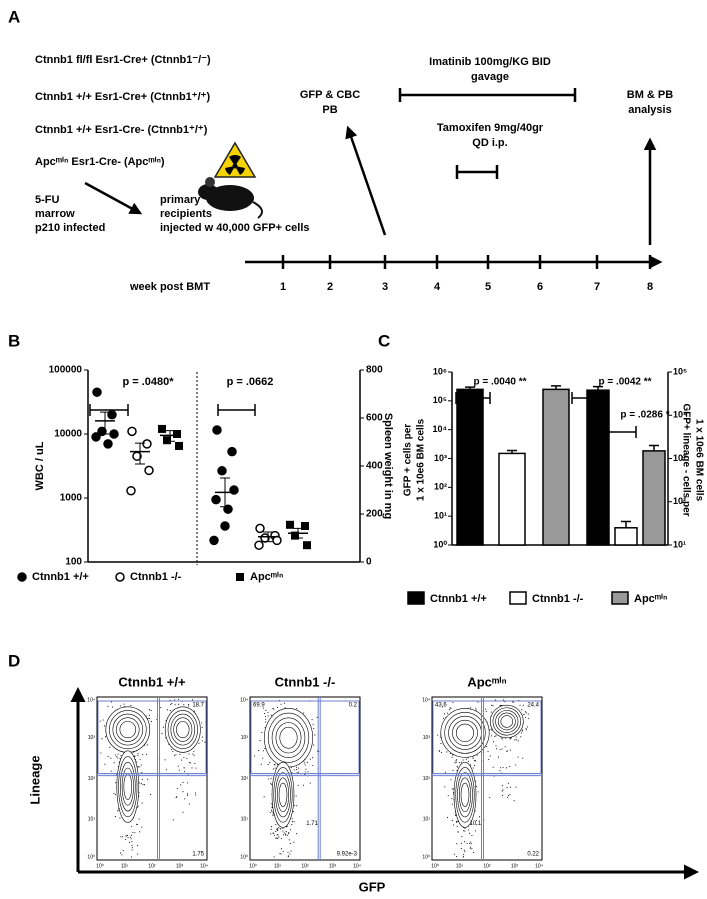  I want to click on error-bar, so click(225, 492).